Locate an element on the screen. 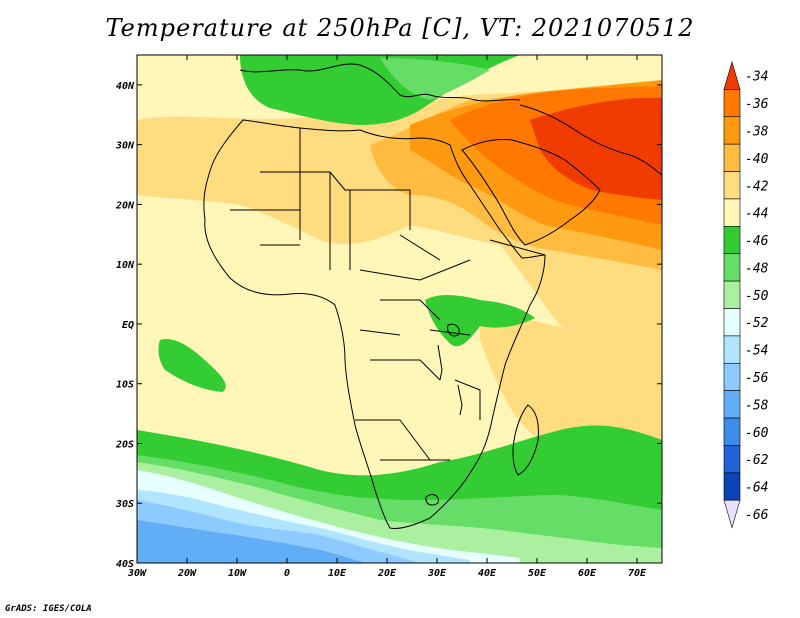 This screenshot has width=800, height=618. y-tick-label: 40S is located at coordinates (125, 564).